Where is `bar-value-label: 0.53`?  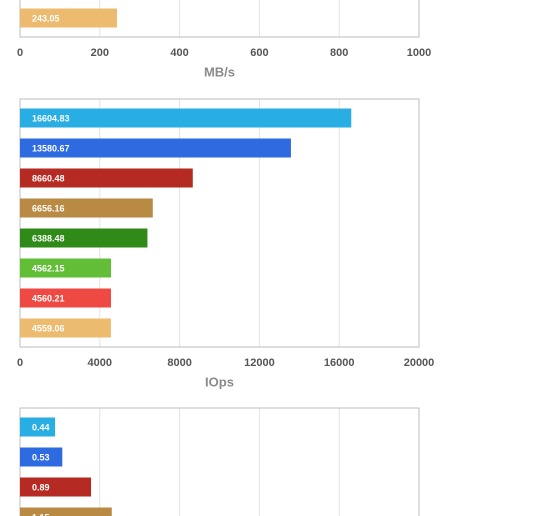 bar-value-label: 0.53 is located at coordinates (41, 457).